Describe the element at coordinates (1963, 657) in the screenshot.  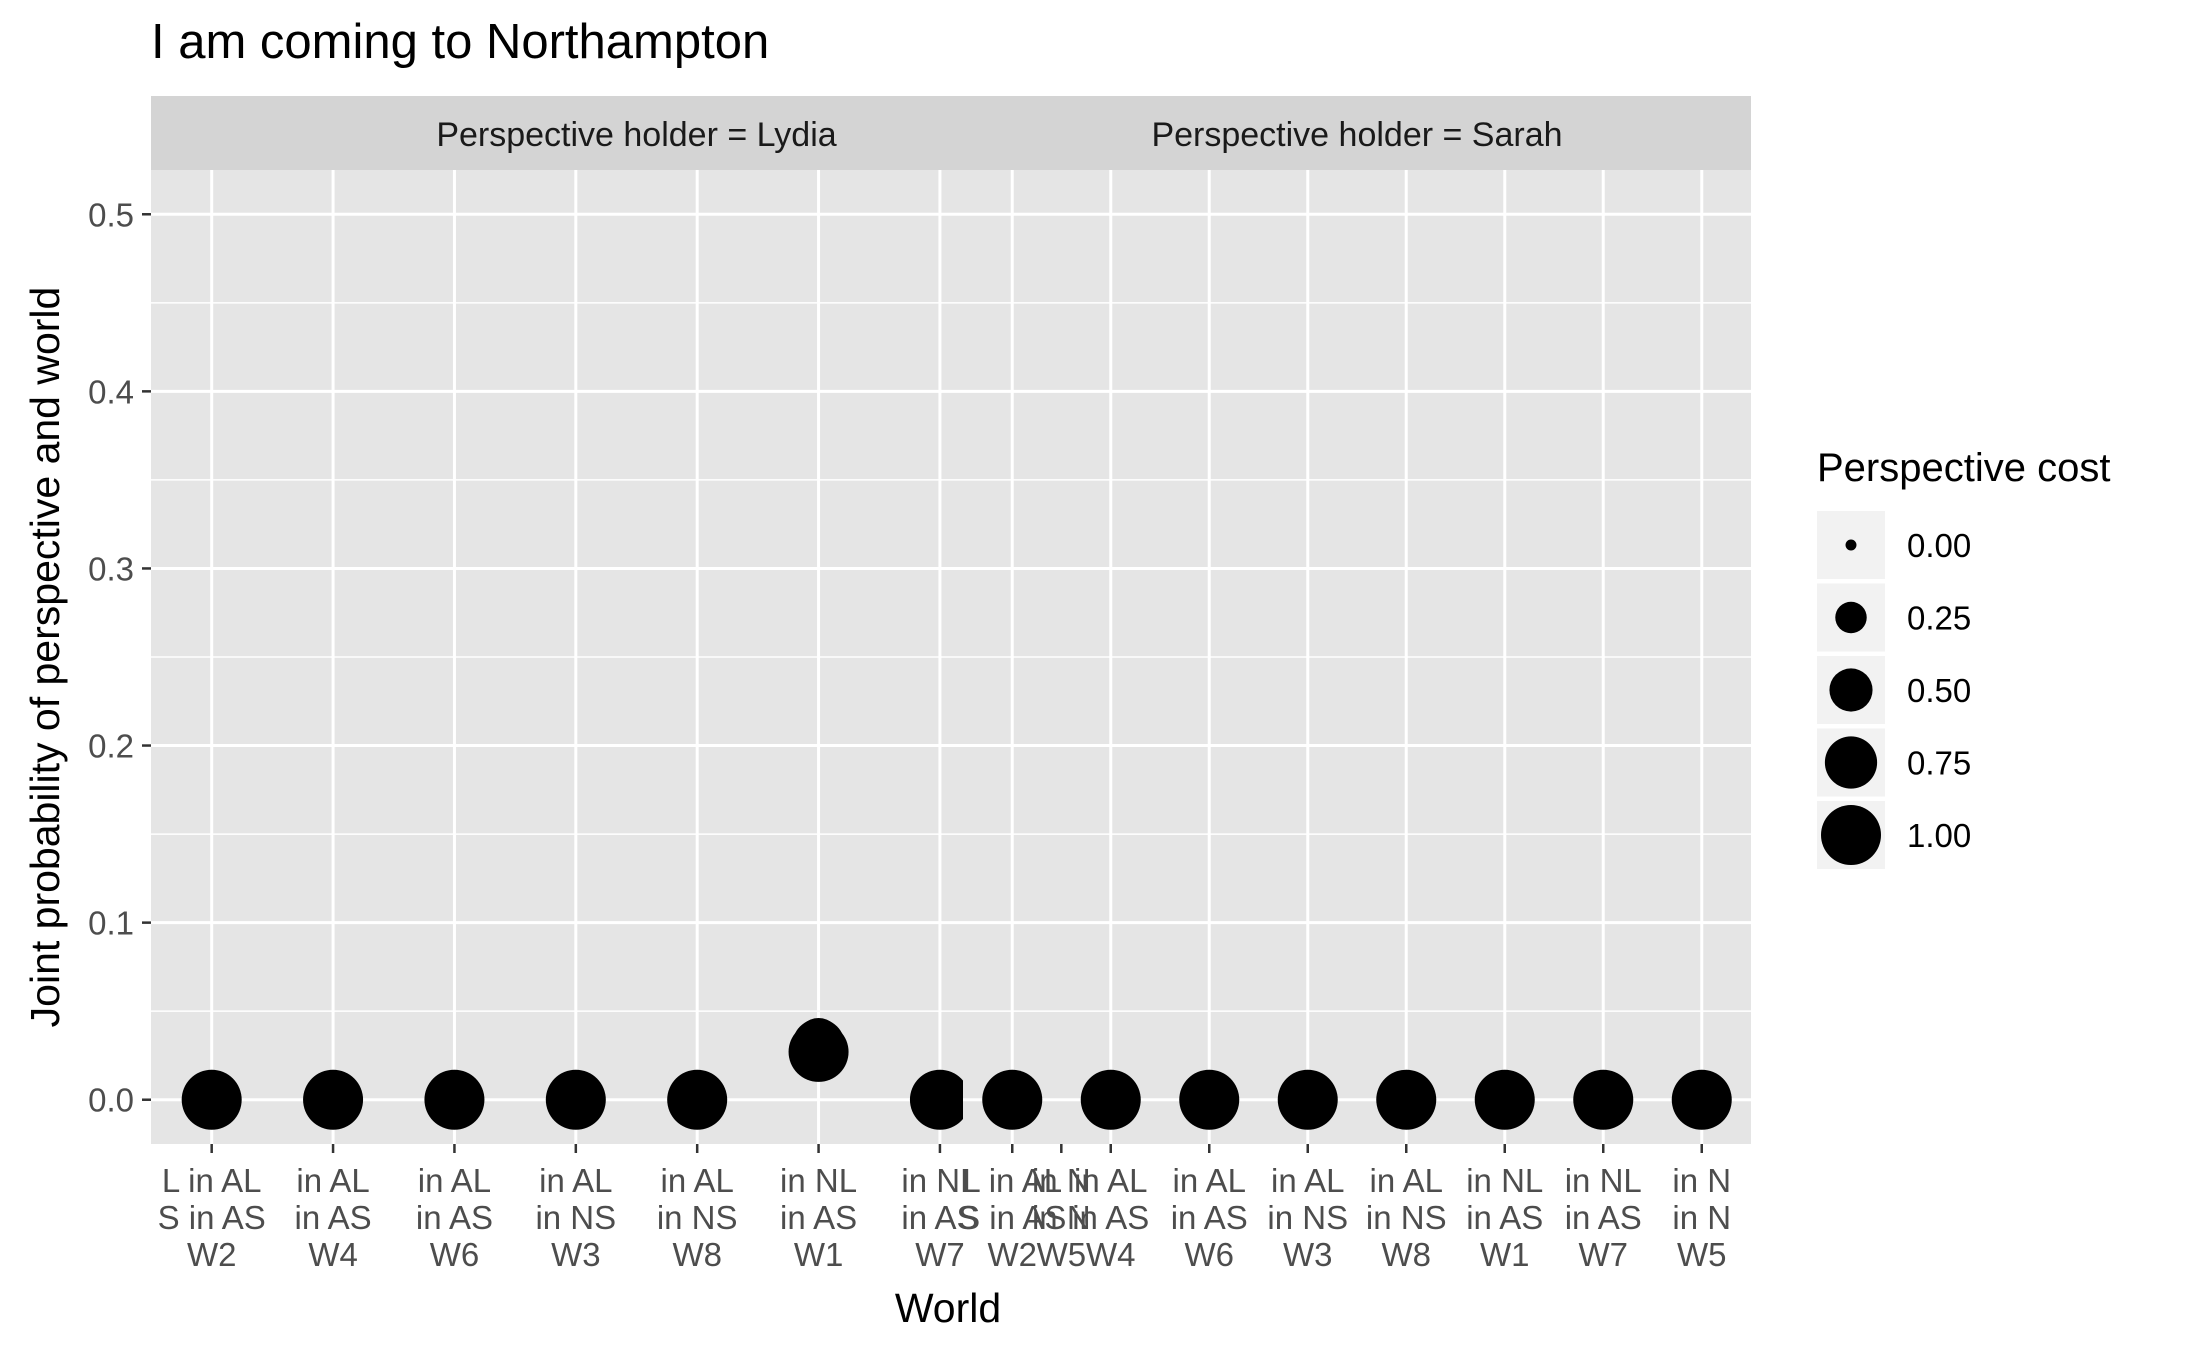
I see `legend: Perspective cost 0.00 0.25 0.50 0.75 1.00` at that location.